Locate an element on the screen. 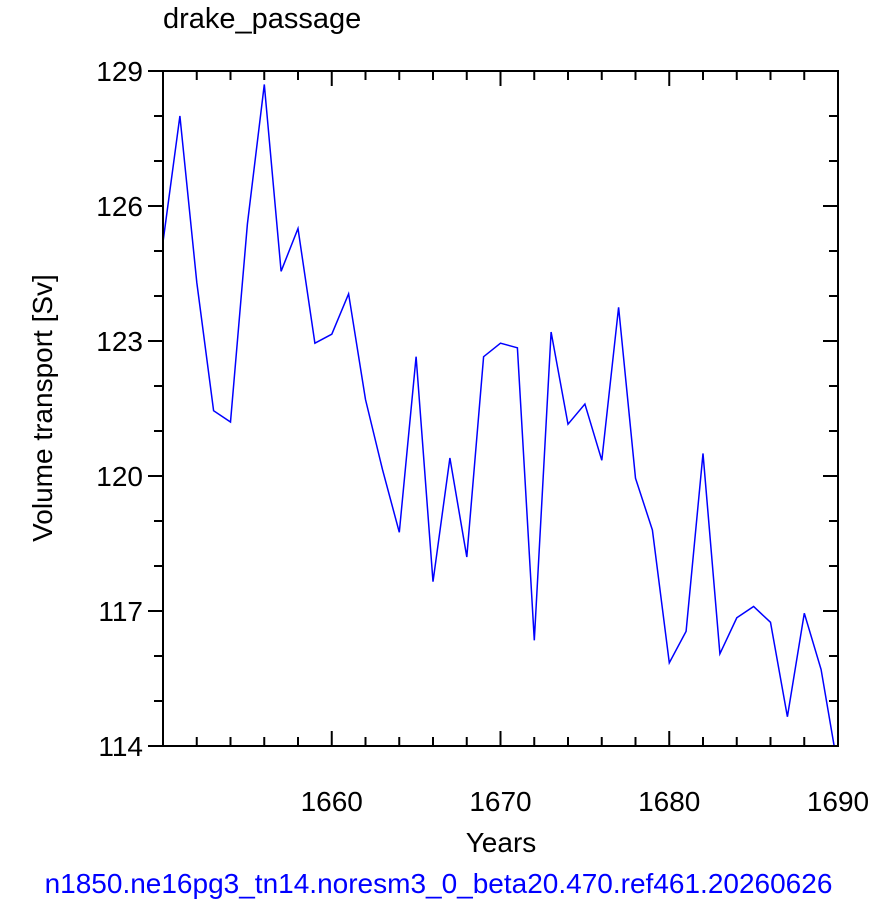  y-tick-label: 129 is located at coordinates (119, 71).